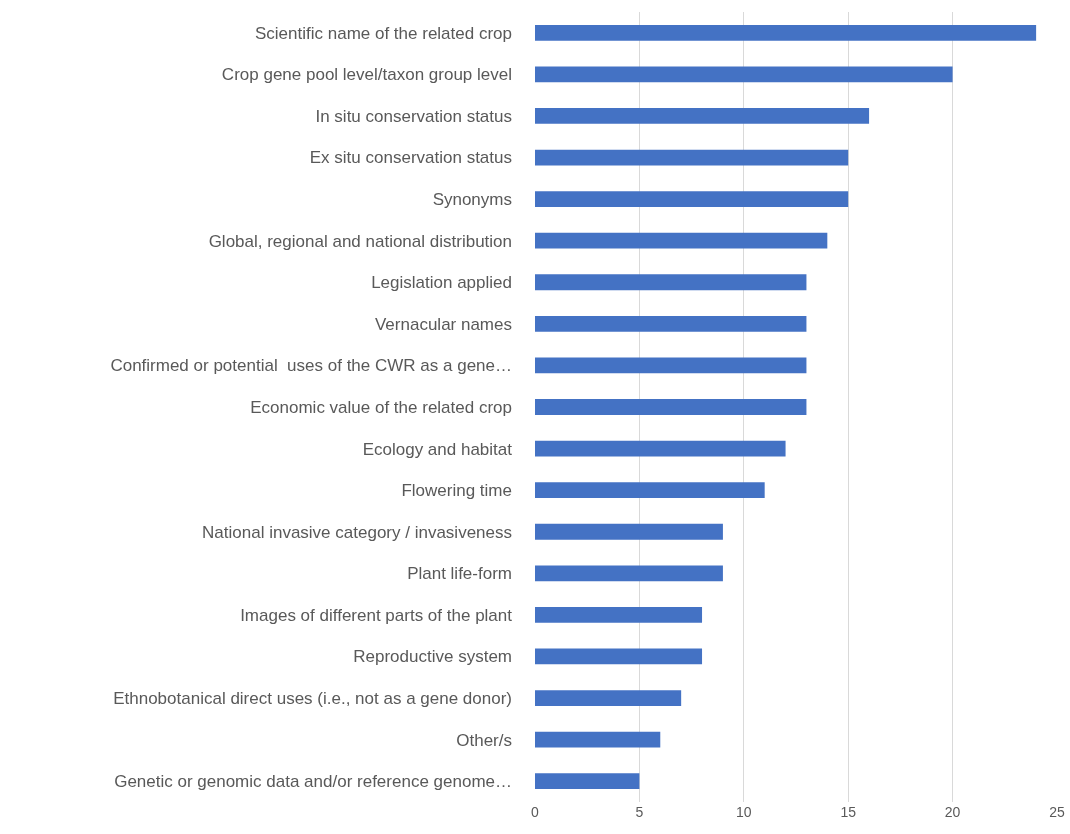 Image resolution: width=1070 pixels, height=834 pixels. I want to click on y-tick-label: Global, regional and national distribution, so click(360, 241).